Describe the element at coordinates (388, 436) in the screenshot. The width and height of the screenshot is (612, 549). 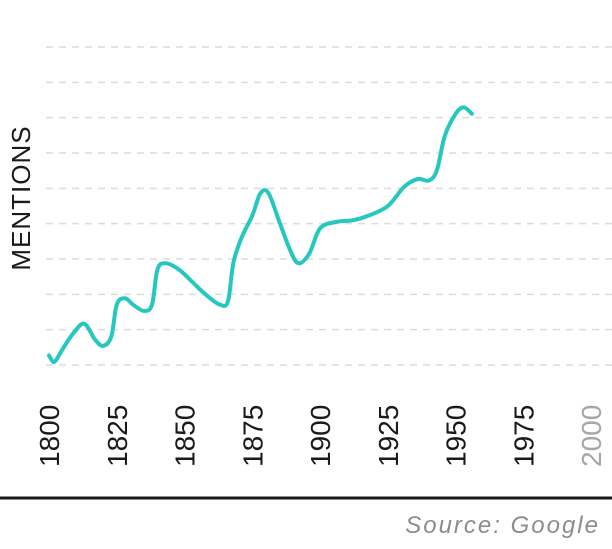
I see `x-tick-label-1925: 1925` at that location.